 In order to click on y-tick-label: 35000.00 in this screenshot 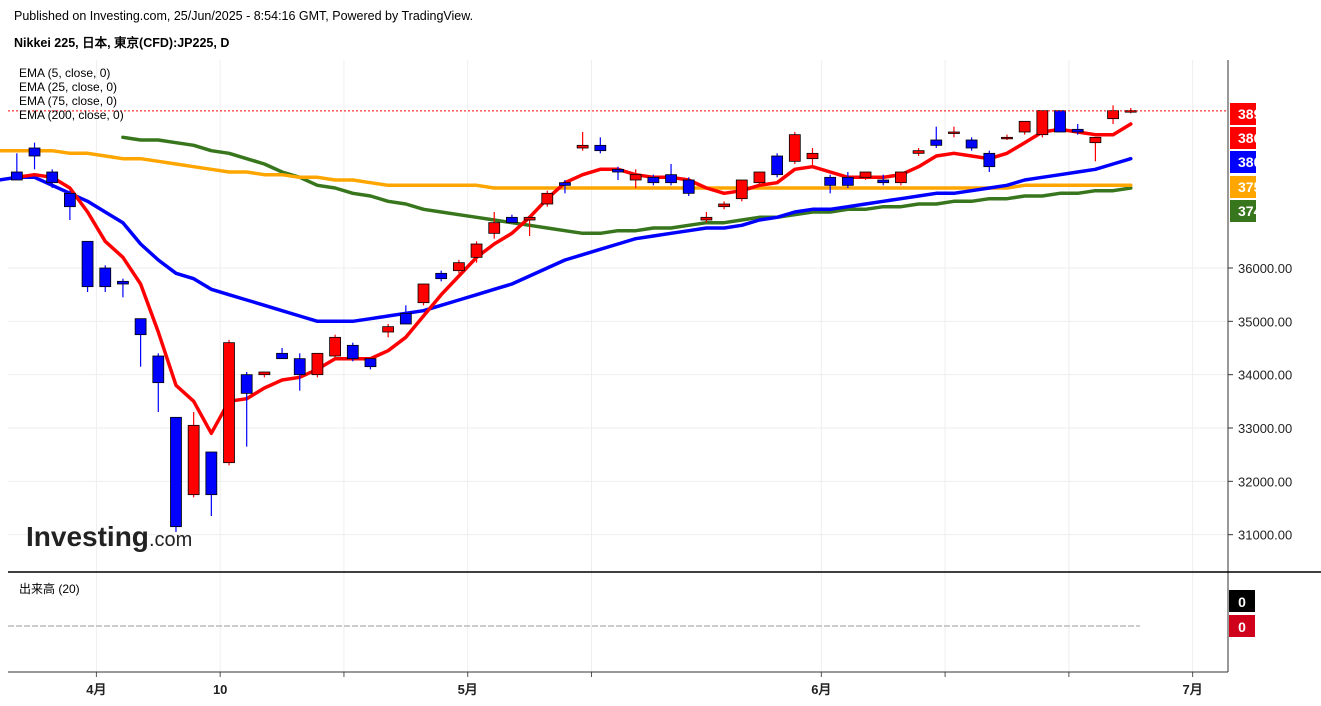, I will do `click(1265, 321)`.